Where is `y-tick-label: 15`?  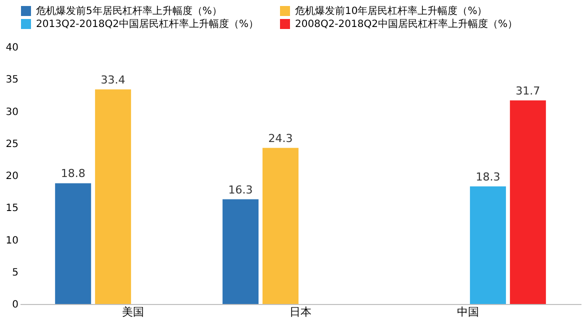 y-tick-label: 15 is located at coordinates (12, 208).